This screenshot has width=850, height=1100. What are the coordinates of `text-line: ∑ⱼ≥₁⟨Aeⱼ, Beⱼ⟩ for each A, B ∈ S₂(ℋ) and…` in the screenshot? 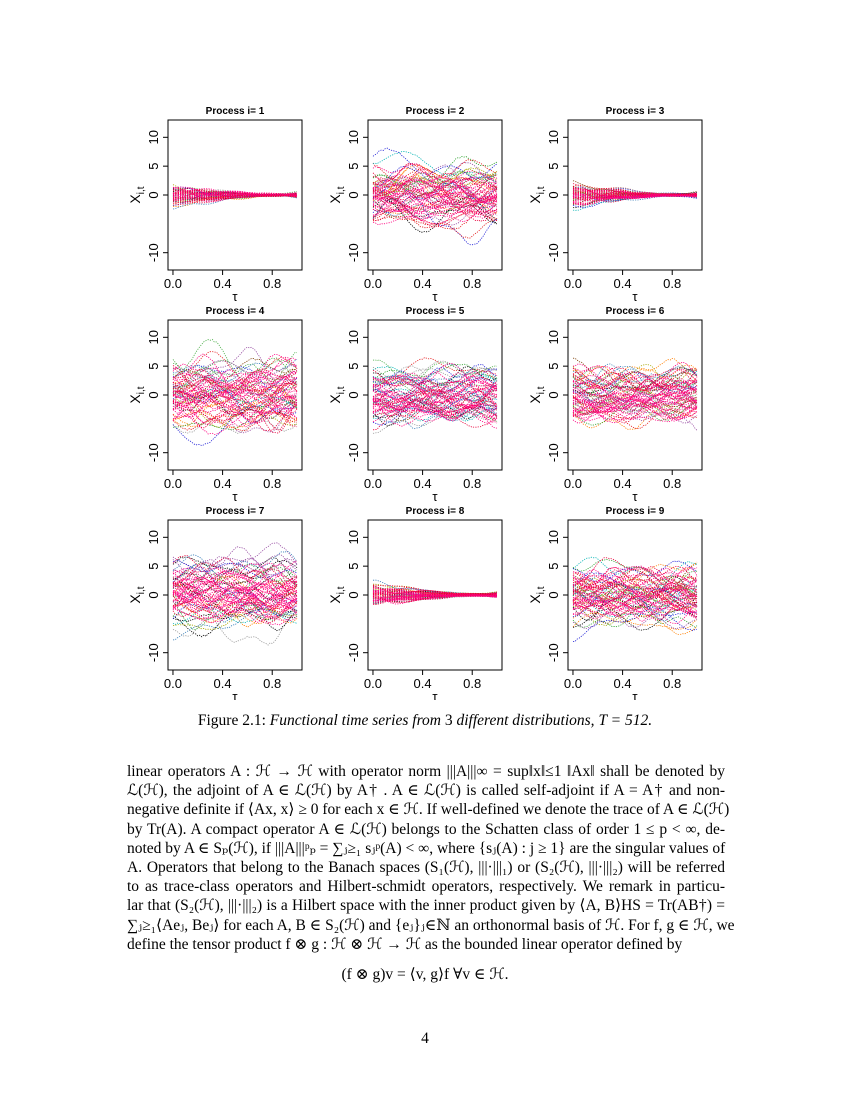 It's located at (431, 925).